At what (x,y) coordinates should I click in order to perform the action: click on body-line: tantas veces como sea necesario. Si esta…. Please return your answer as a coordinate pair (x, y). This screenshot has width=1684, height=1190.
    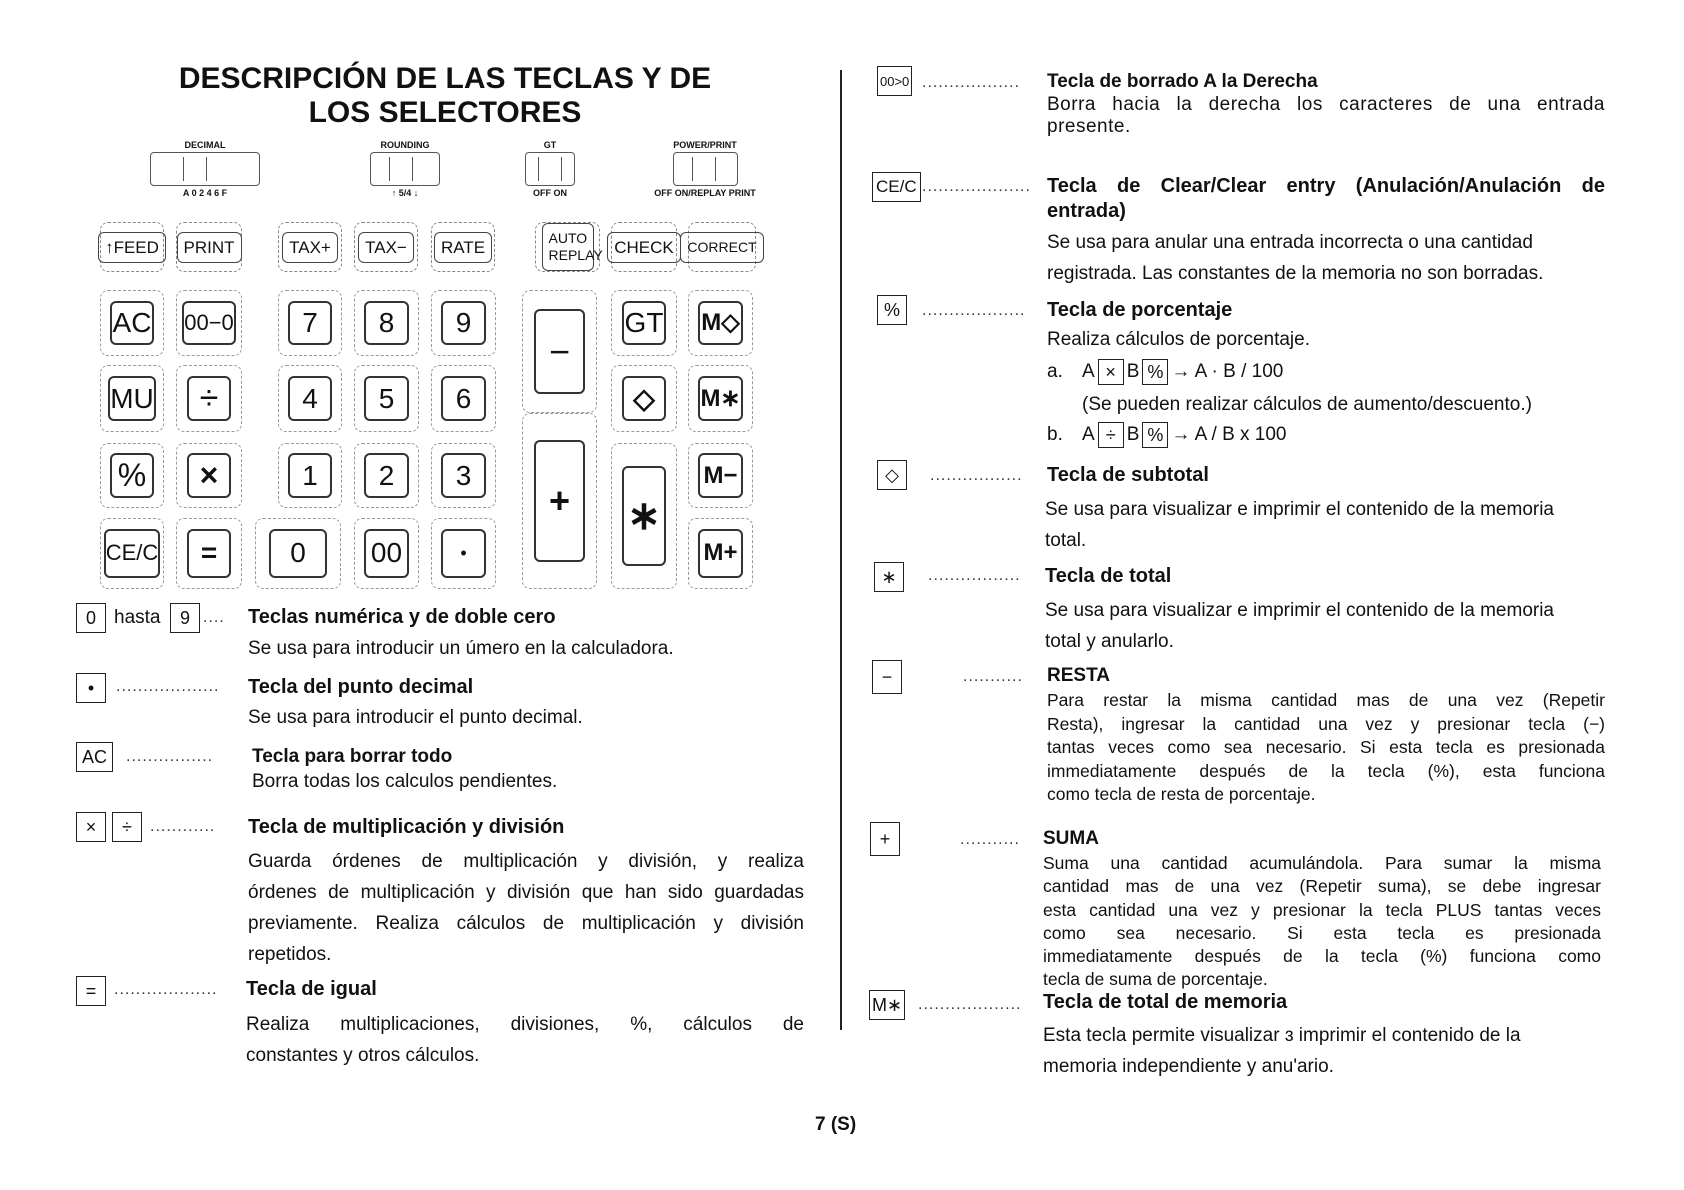
    Looking at the image, I should click on (1326, 747).